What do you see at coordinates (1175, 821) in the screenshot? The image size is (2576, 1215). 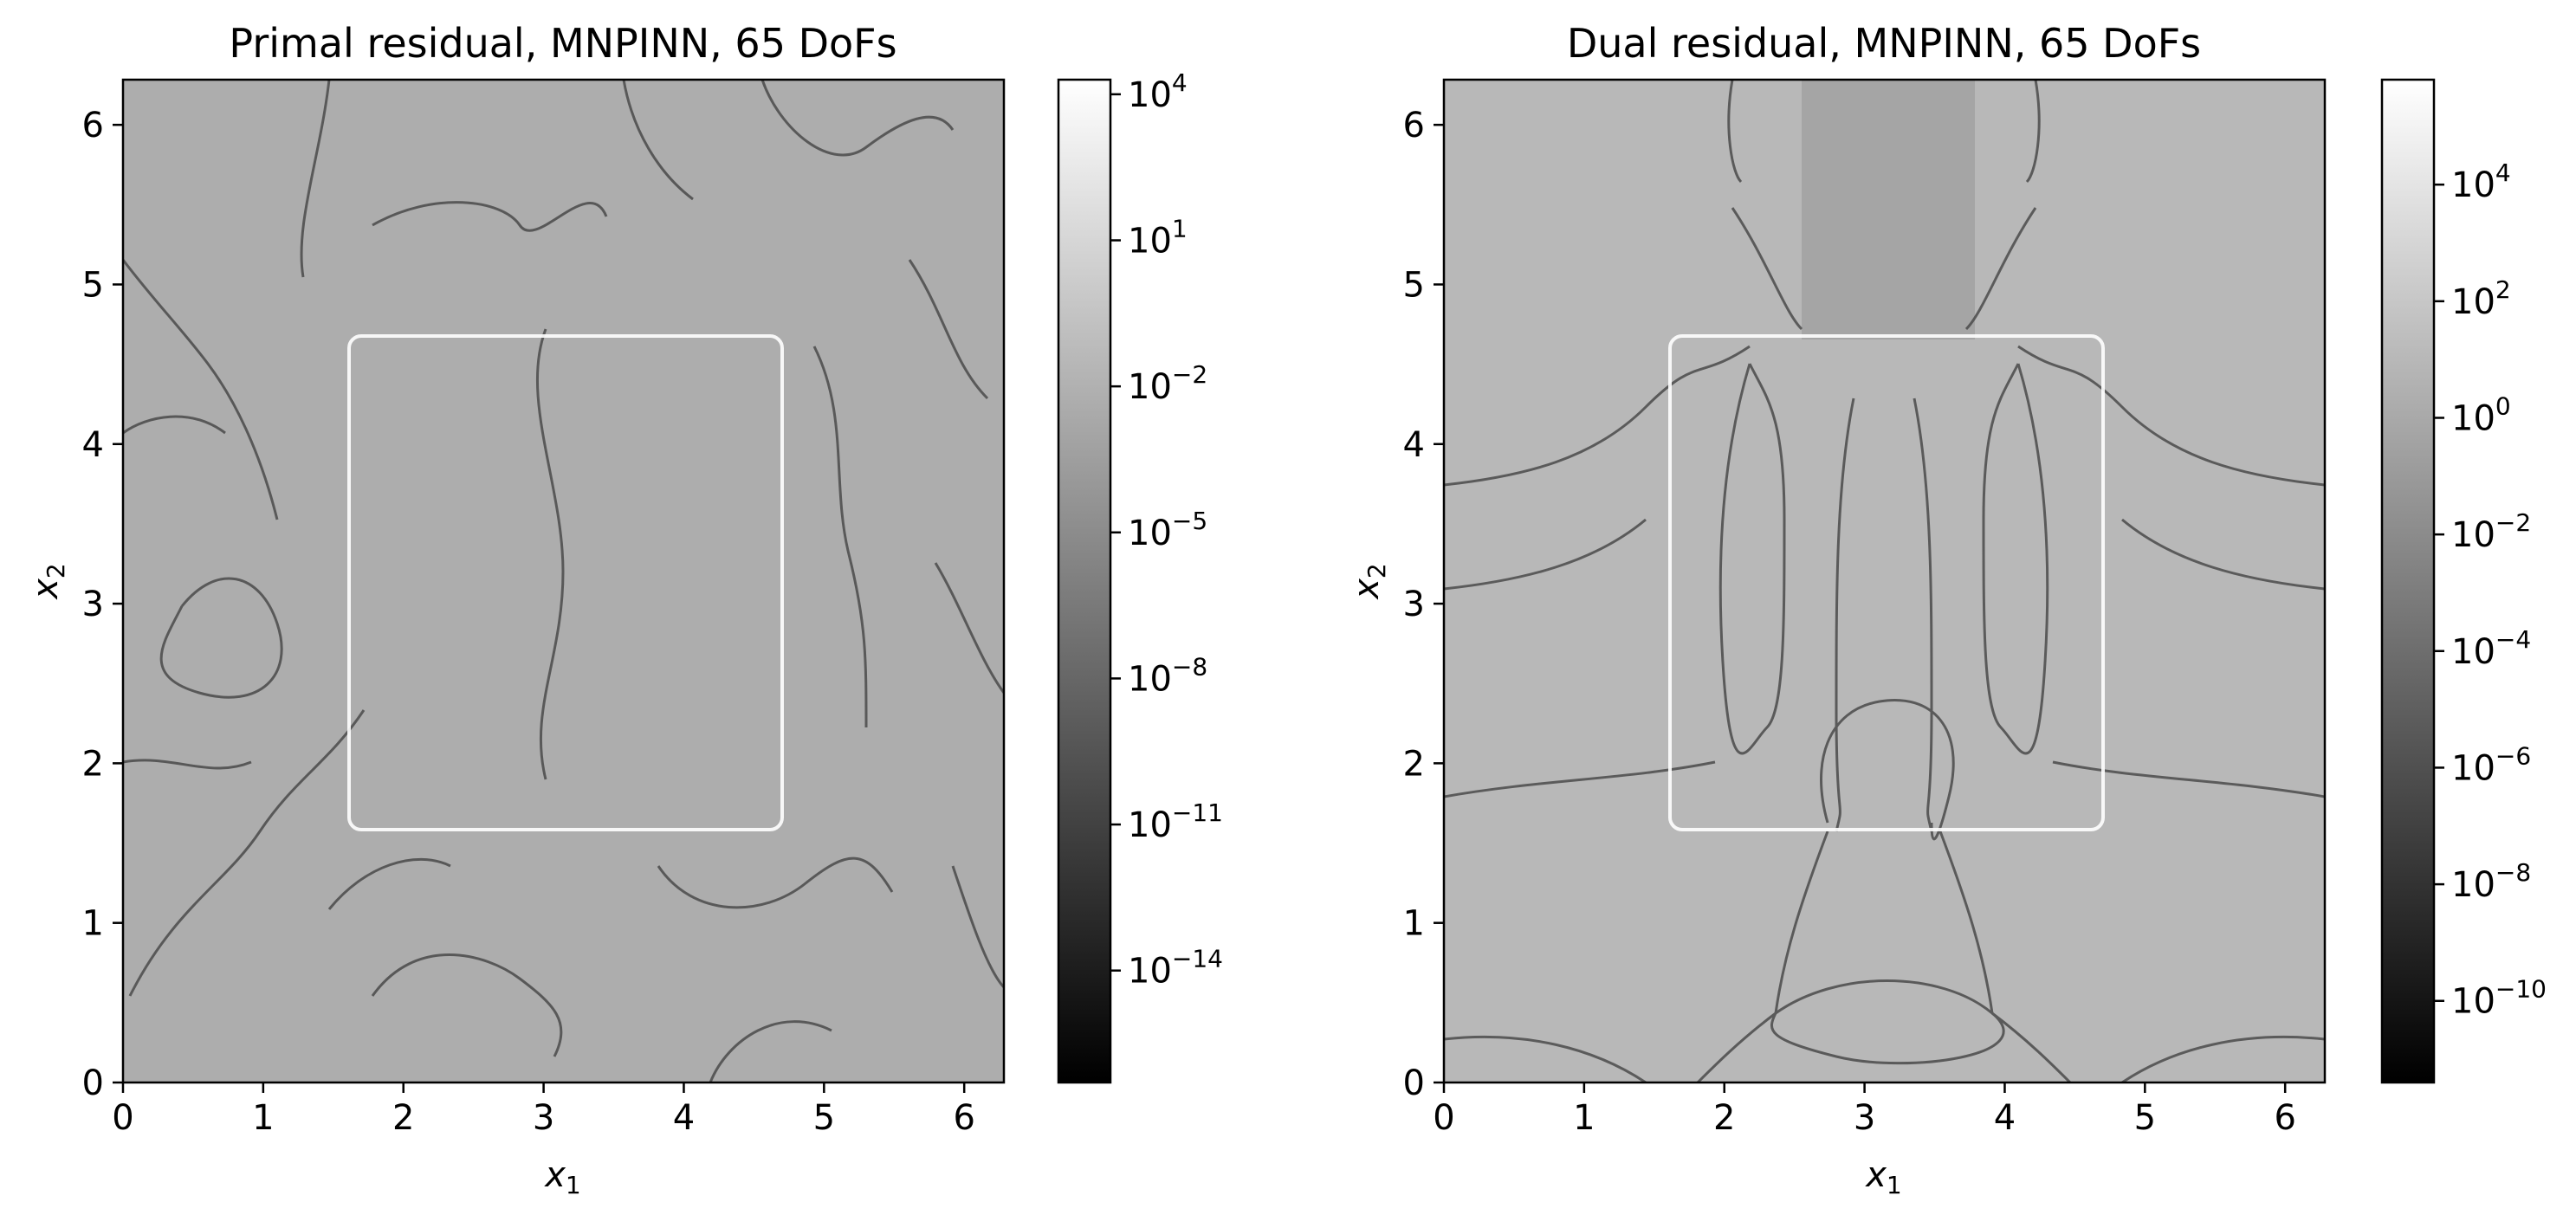 I see `primal-colorbar-tick-label: 10⁻¹¹` at bounding box center [1175, 821].